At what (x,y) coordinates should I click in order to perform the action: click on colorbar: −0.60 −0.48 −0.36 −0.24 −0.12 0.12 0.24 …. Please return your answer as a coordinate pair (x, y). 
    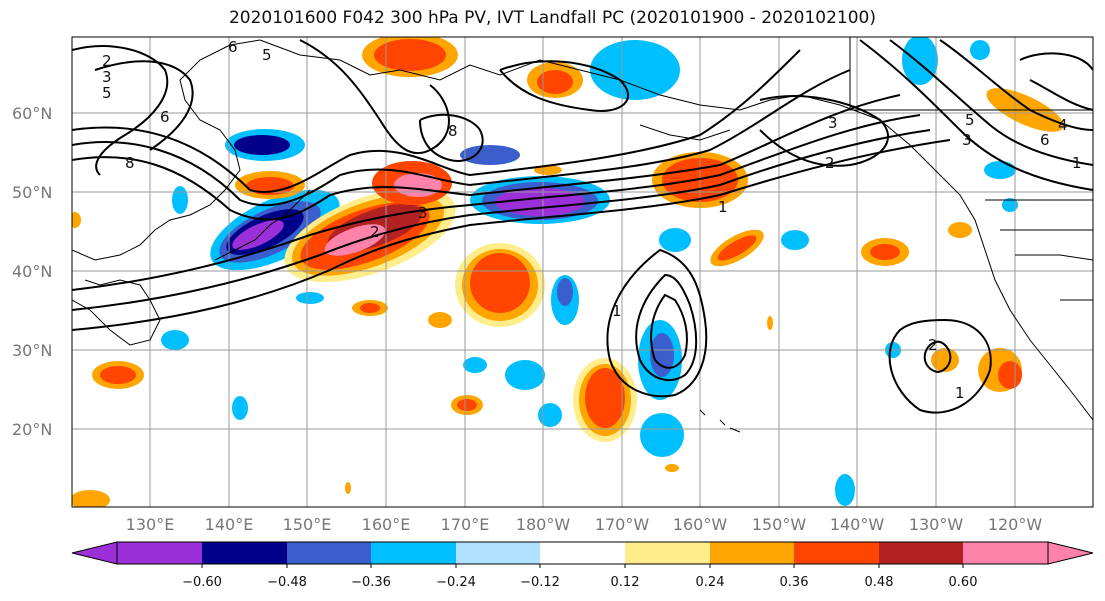
    Looking at the image, I should click on (582, 565).